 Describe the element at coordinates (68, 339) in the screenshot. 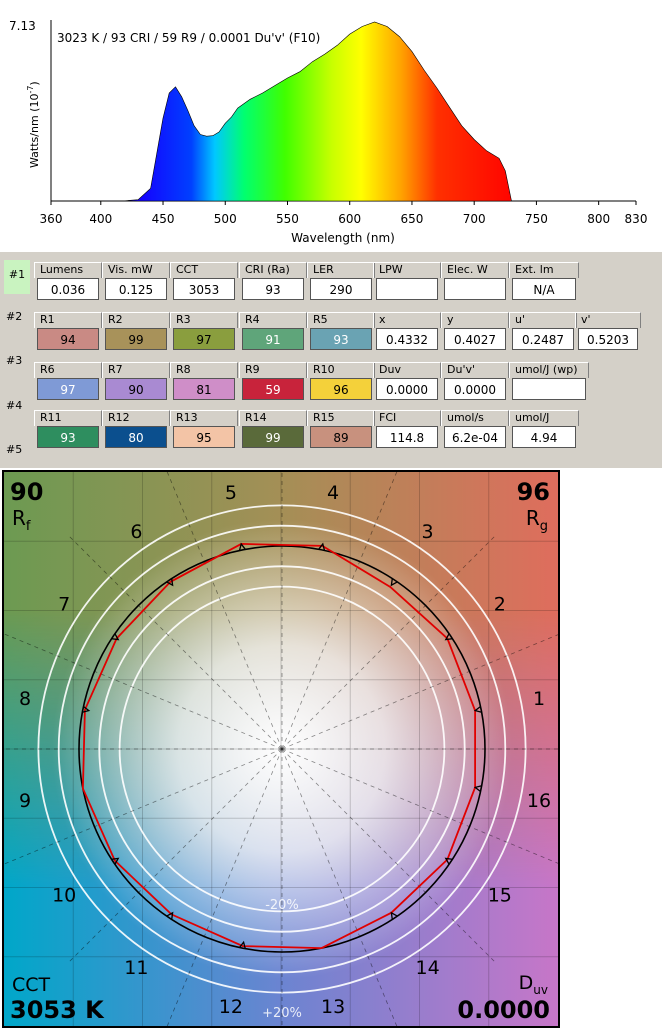

I see `color-sample-value: 94` at that location.